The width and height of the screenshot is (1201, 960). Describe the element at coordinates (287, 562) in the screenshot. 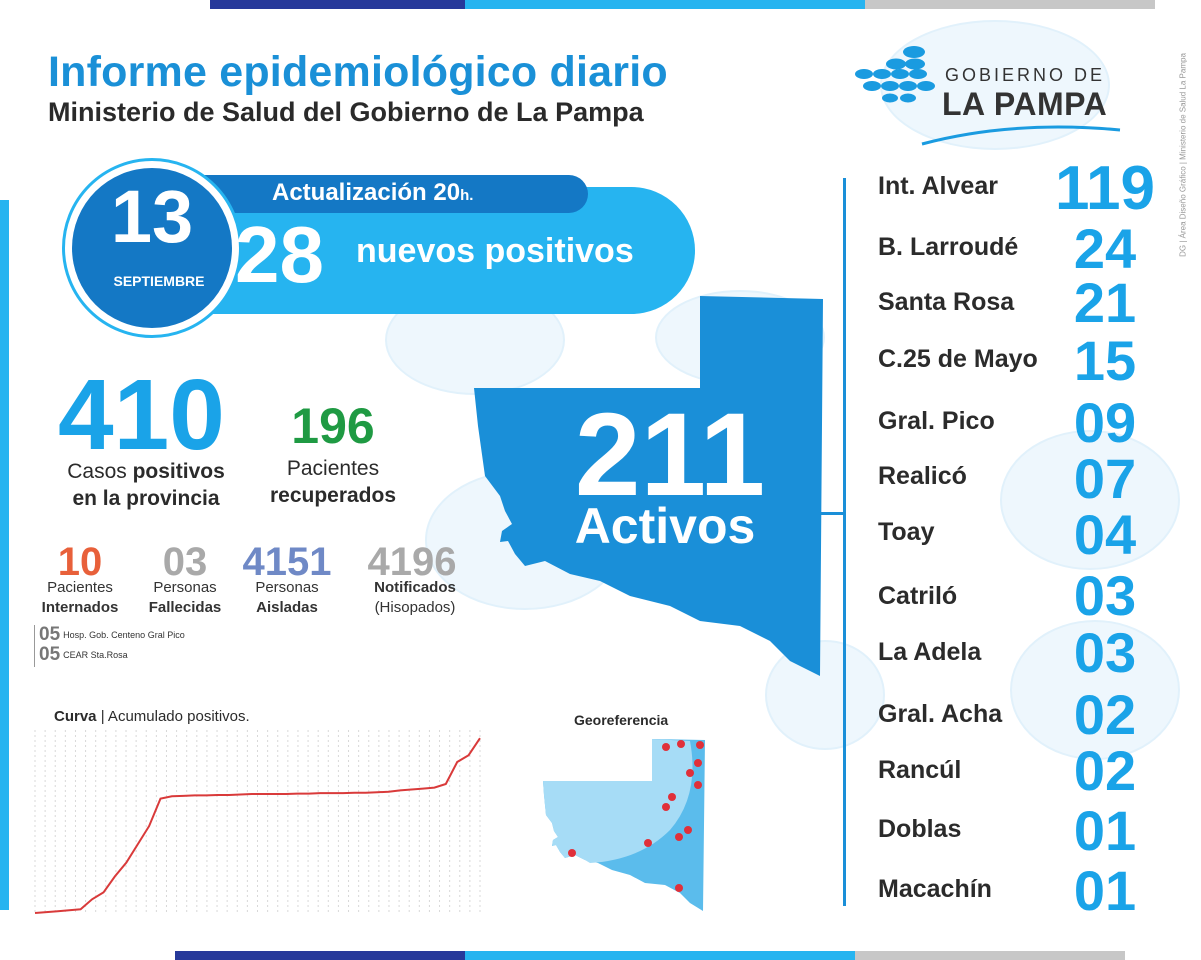

I see `isolated-value: 4151` at that location.